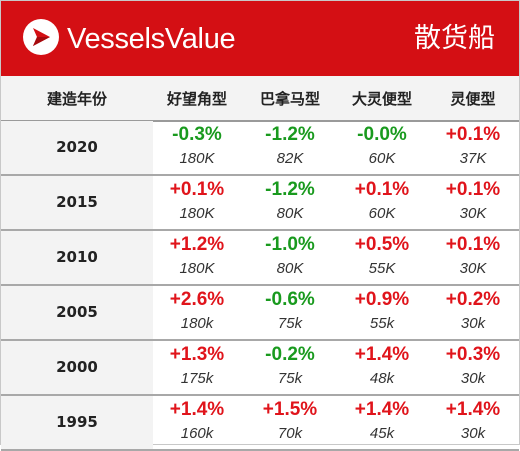 The height and width of the screenshot is (451, 520). Describe the element at coordinates (197, 299) in the screenshot. I see `percent-change: +2.6%` at that location.